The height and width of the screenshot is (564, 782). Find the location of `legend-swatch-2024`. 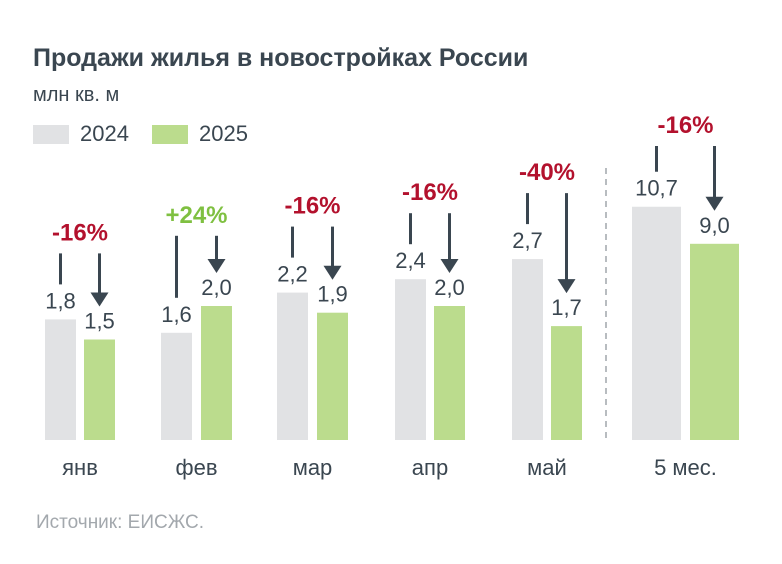

legend-swatch-2024 is located at coordinates (51, 134).